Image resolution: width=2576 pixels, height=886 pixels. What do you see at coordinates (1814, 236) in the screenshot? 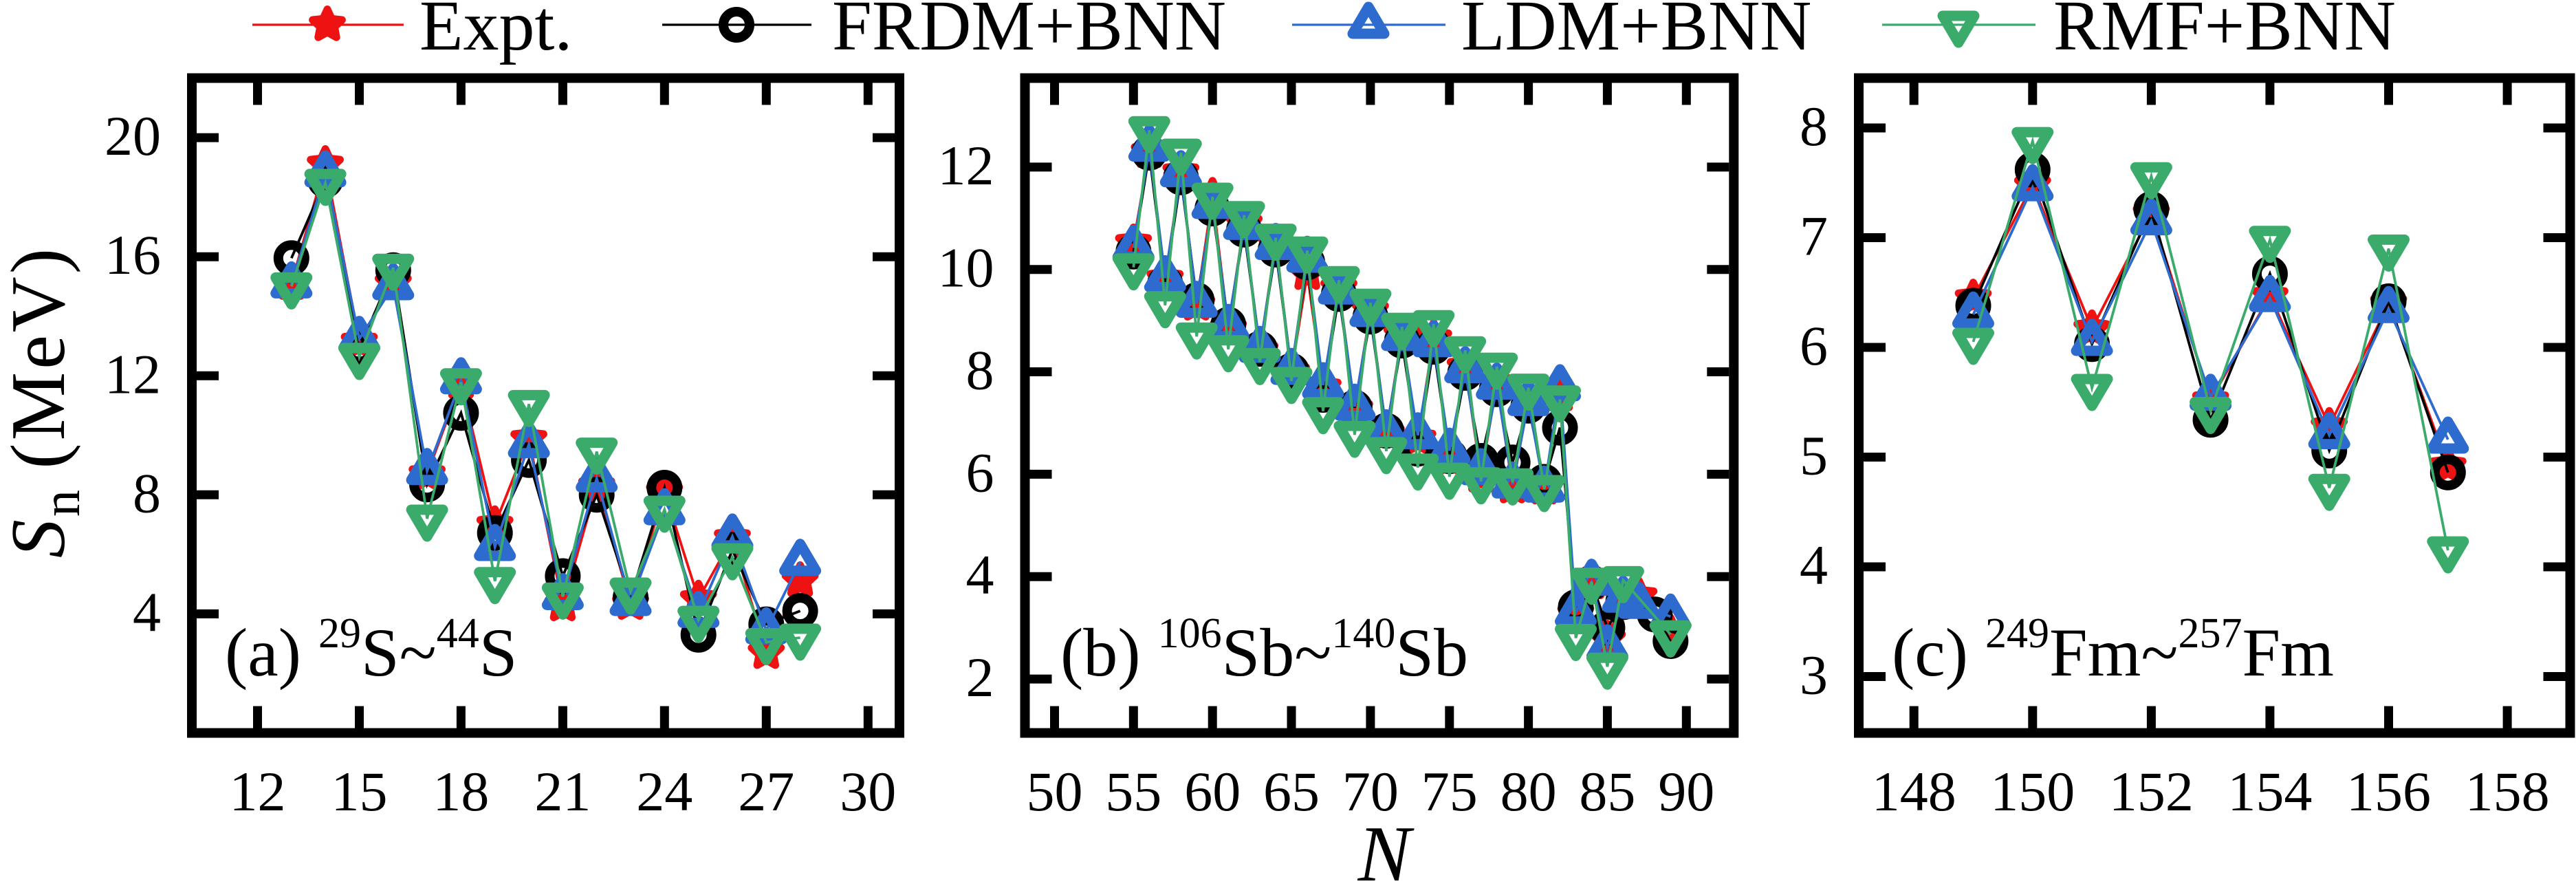
I see `svg-text: 7` at bounding box center [1814, 236].